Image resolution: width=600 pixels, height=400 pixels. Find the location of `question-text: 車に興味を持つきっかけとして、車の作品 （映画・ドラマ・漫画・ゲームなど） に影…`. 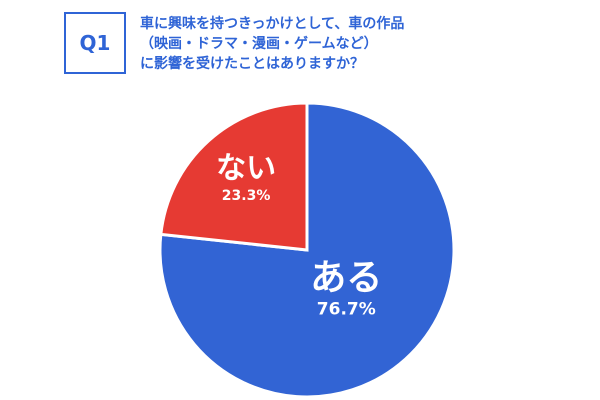

question-text: 車に興味を持つきっかけとして、車の作品 （映画・ドラマ・漫画・ゲームなど） に影… is located at coordinates (350, 44).